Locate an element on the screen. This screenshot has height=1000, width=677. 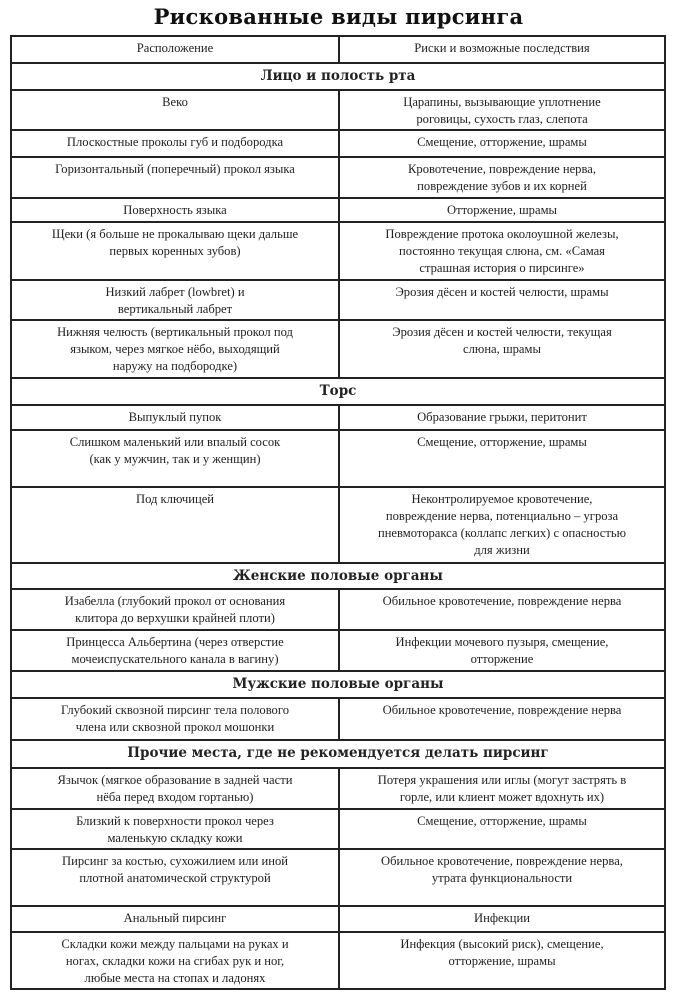
section-title: Лицо и полость рта is located at coordinates (338, 76).